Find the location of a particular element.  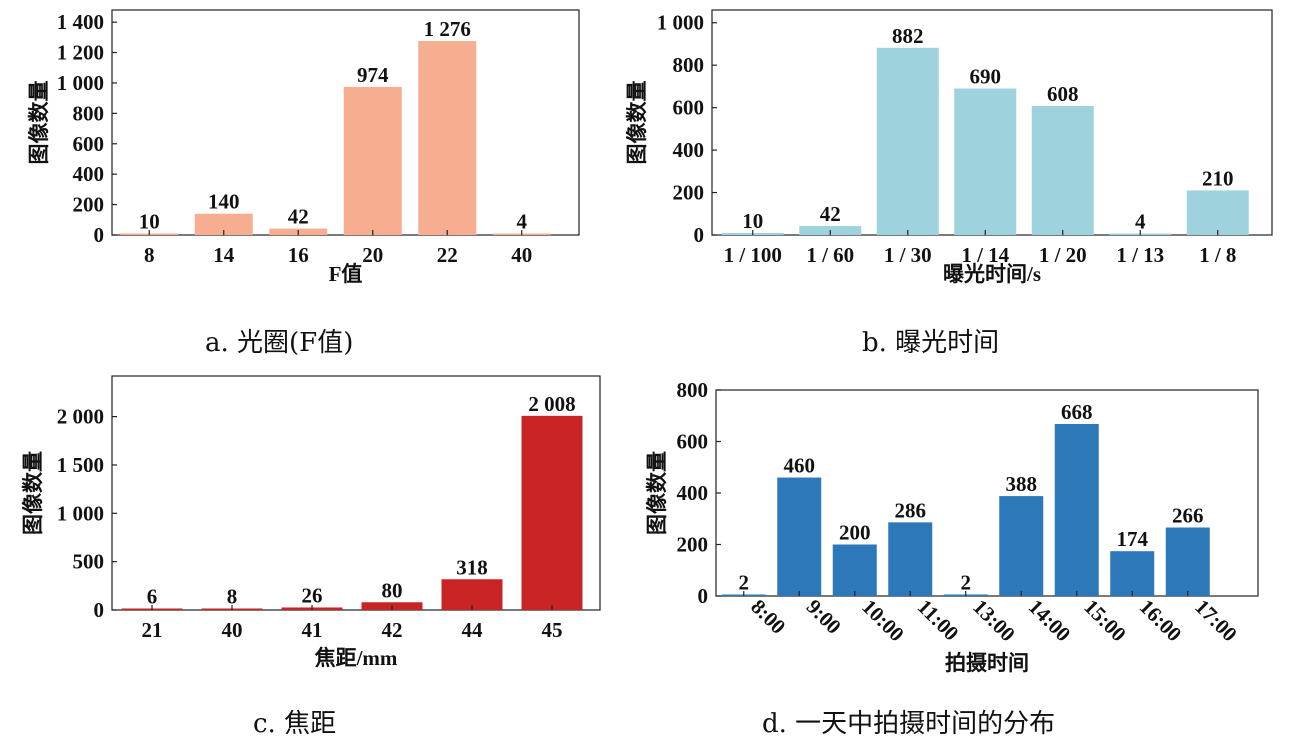

data-label: 882 is located at coordinates (908, 36).